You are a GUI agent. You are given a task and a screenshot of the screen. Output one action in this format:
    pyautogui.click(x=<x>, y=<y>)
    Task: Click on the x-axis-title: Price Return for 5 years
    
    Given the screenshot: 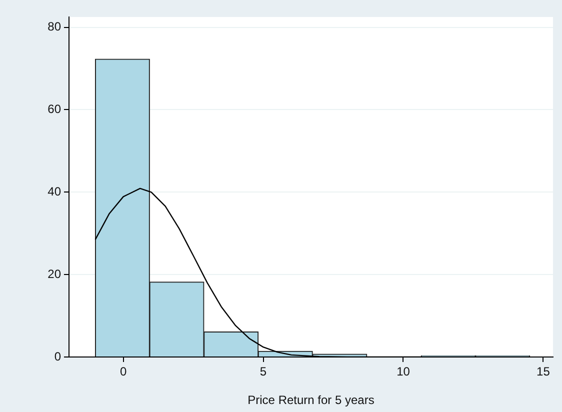 What is the action you would take?
    pyautogui.click(x=311, y=400)
    